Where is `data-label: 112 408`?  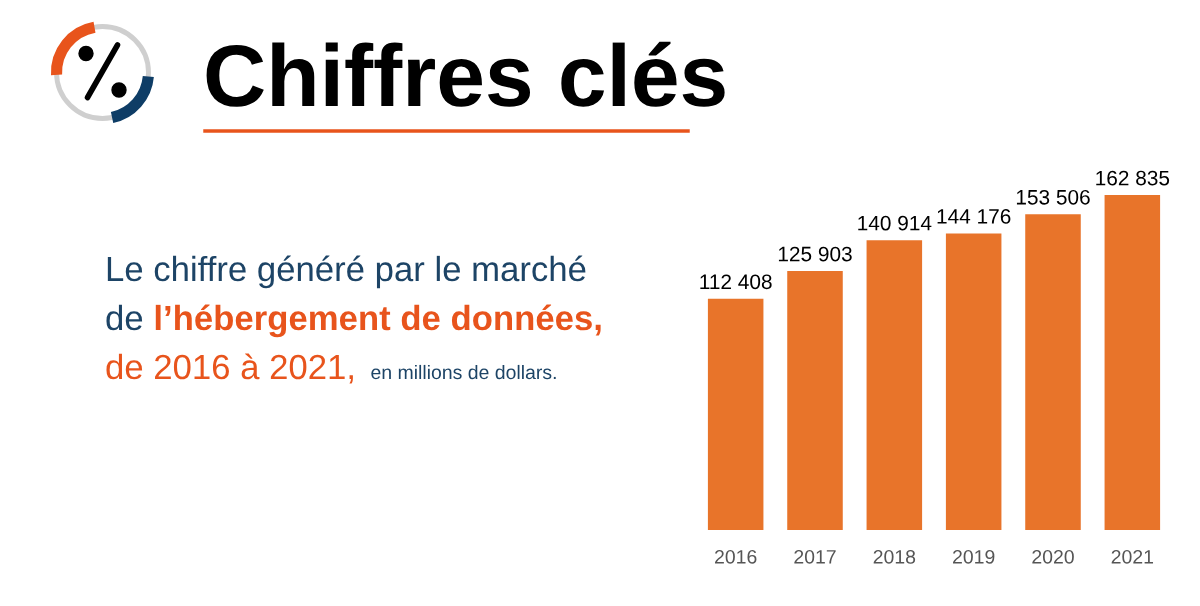 data-label: 112 408 is located at coordinates (736, 282).